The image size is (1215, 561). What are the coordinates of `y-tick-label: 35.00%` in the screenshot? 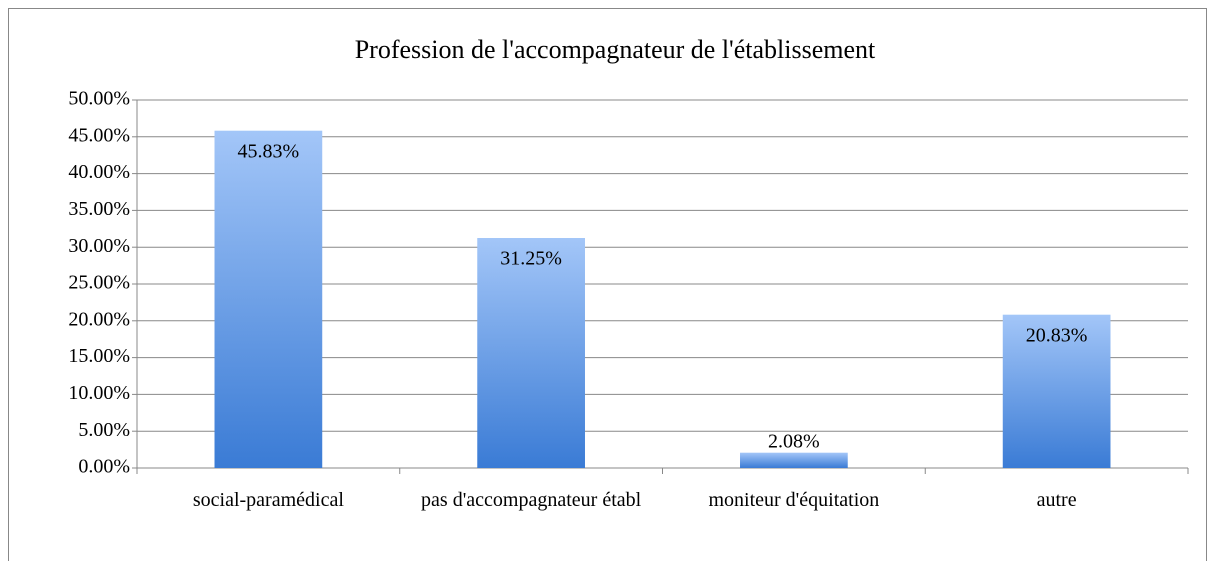 It's located at (99, 209).